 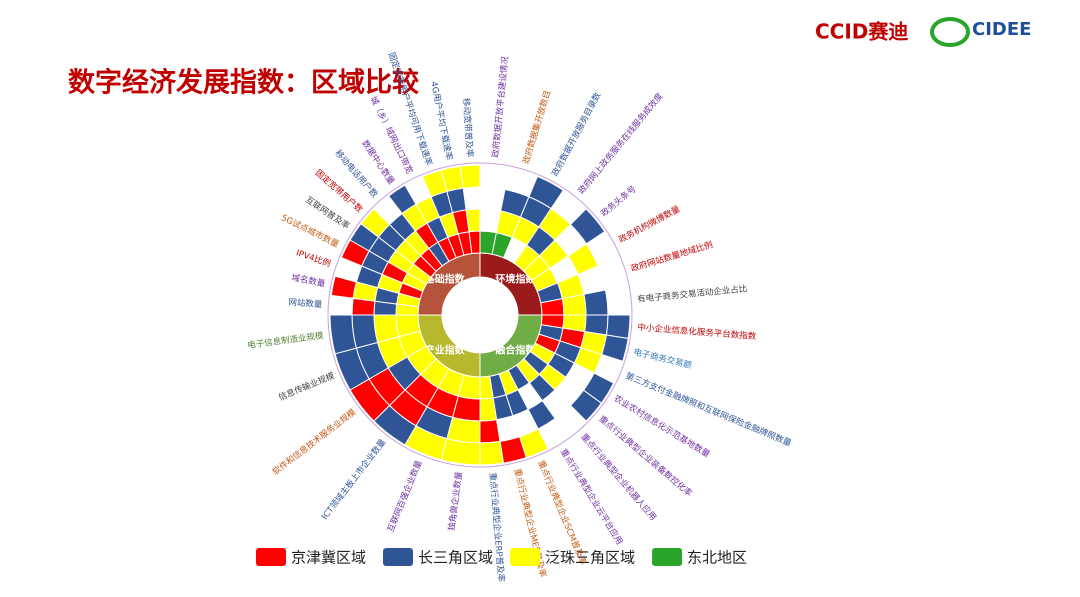 What do you see at coordinates (480, 315) in the screenshot?
I see `outer-ring` at bounding box center [480, 315].